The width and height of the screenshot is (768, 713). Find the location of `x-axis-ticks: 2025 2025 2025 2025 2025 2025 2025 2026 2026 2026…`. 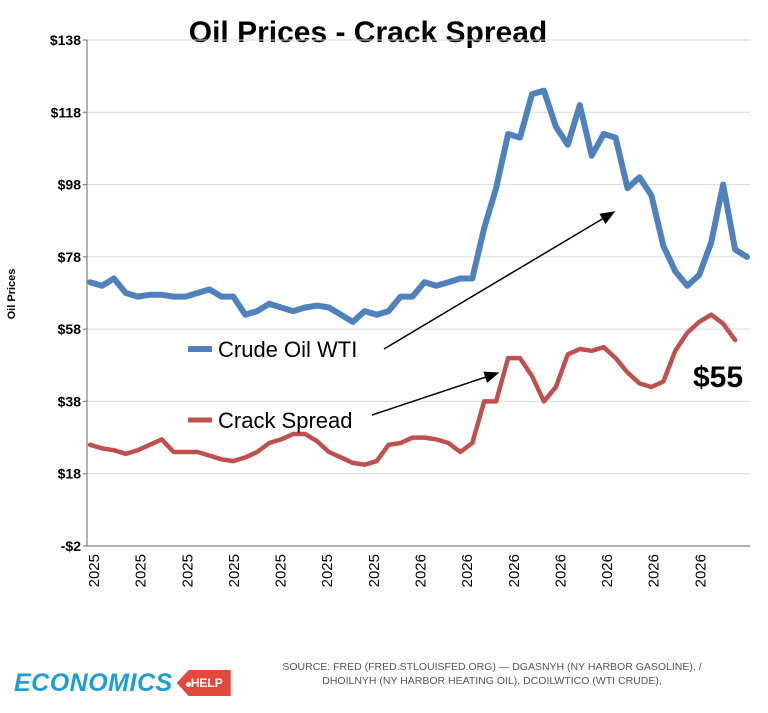

x-axis-ticks: 2025 2025 2025 2025 2025 2025 2025 2026 2026 2026… is located at coordinates (397, 570).